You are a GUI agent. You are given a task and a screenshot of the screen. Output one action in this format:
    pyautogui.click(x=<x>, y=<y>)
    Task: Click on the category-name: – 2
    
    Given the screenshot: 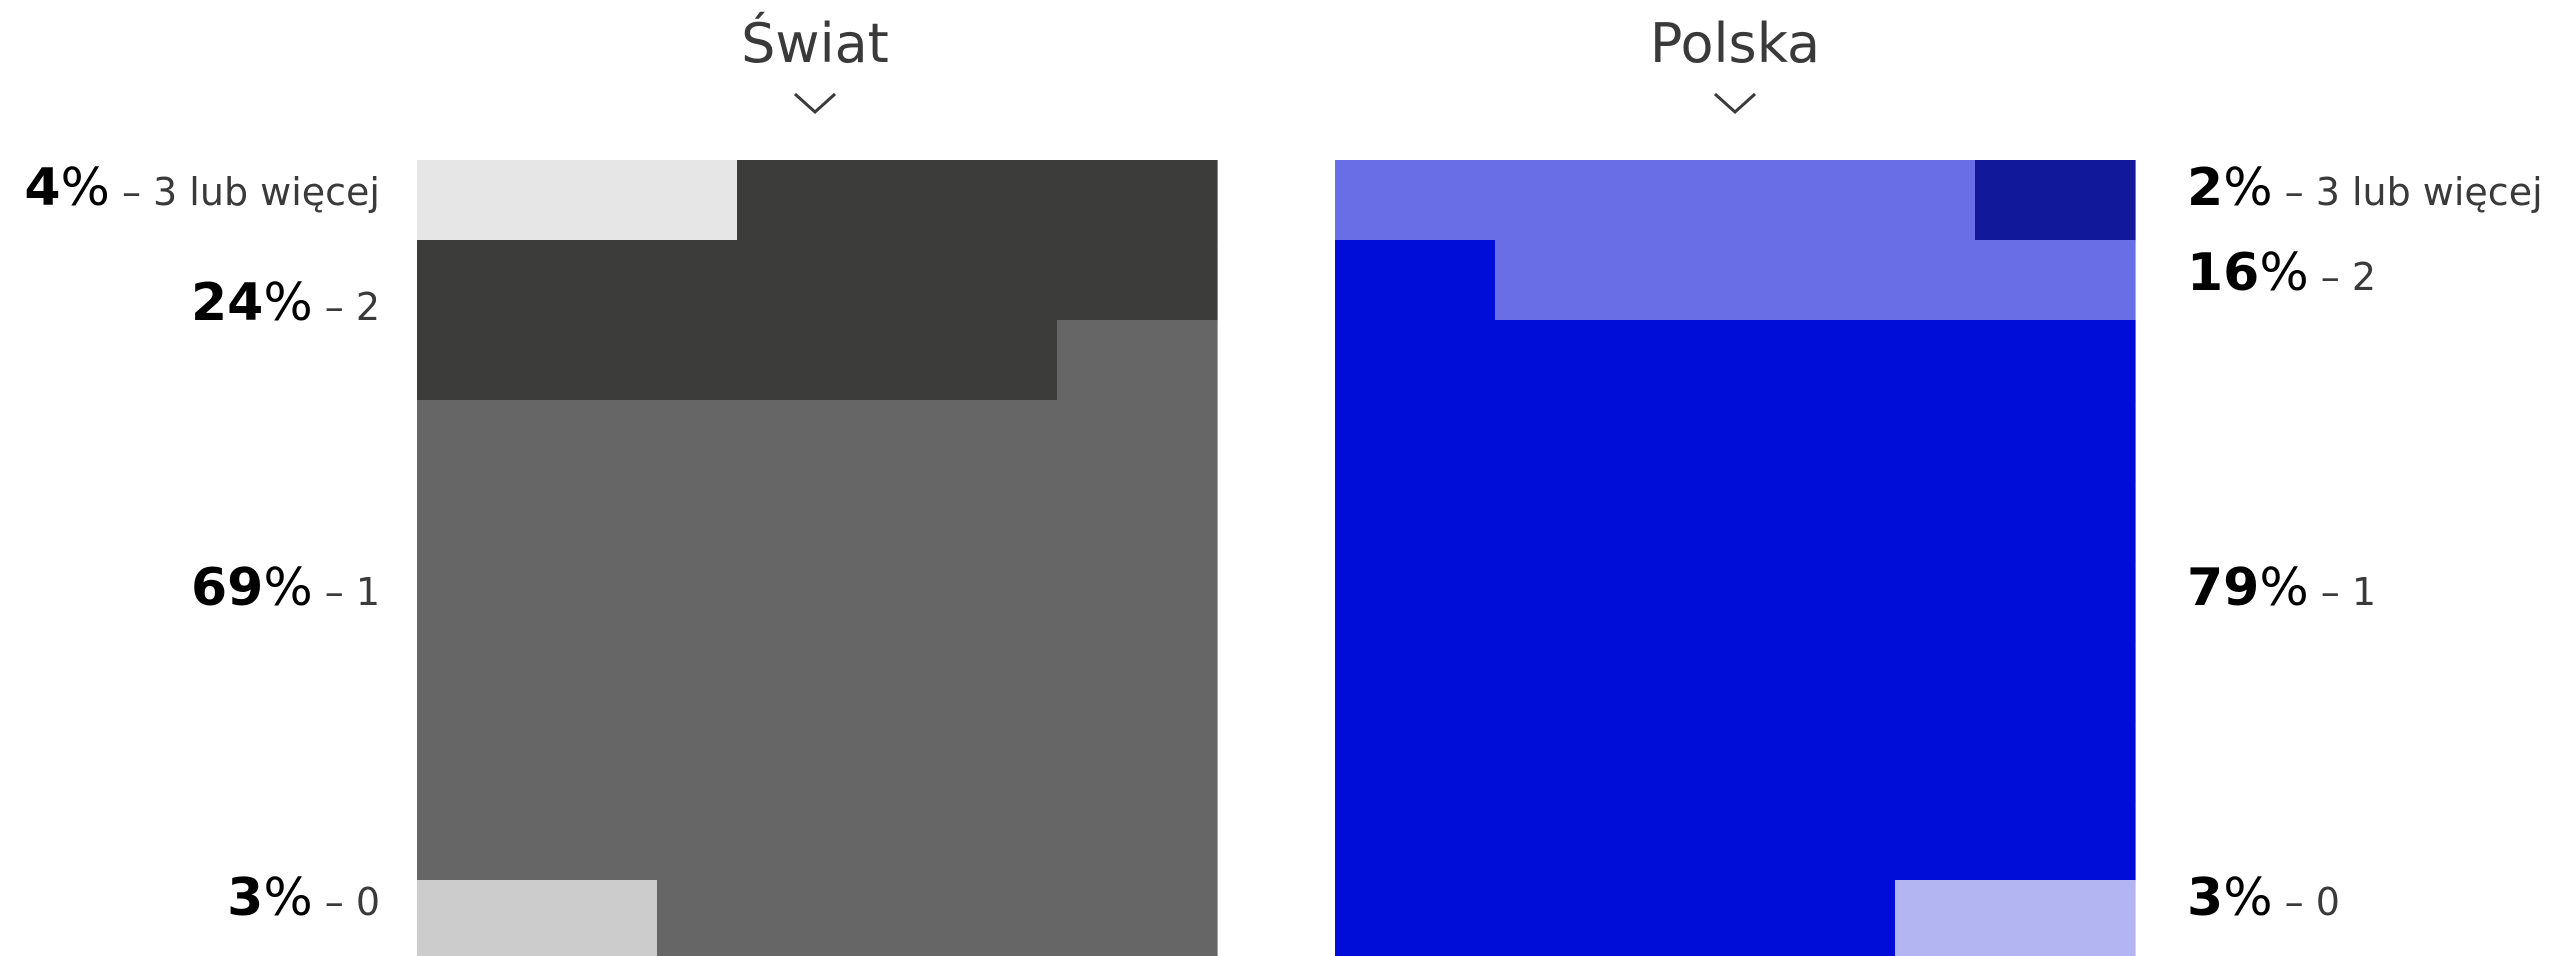 What is the action you would take?
    pyautogui.click(x=2348, y=277)
    